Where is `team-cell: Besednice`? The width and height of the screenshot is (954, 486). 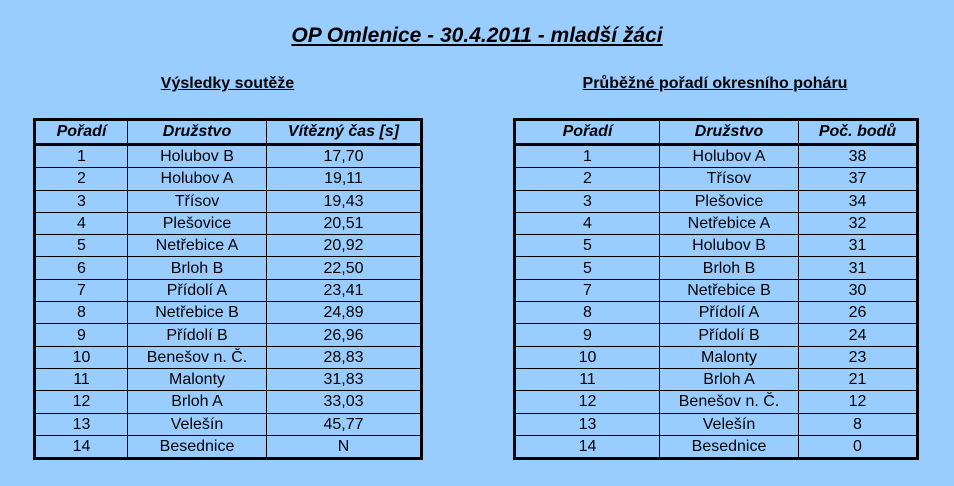
team-cell: Besednice is located at coordinates (197, 447).